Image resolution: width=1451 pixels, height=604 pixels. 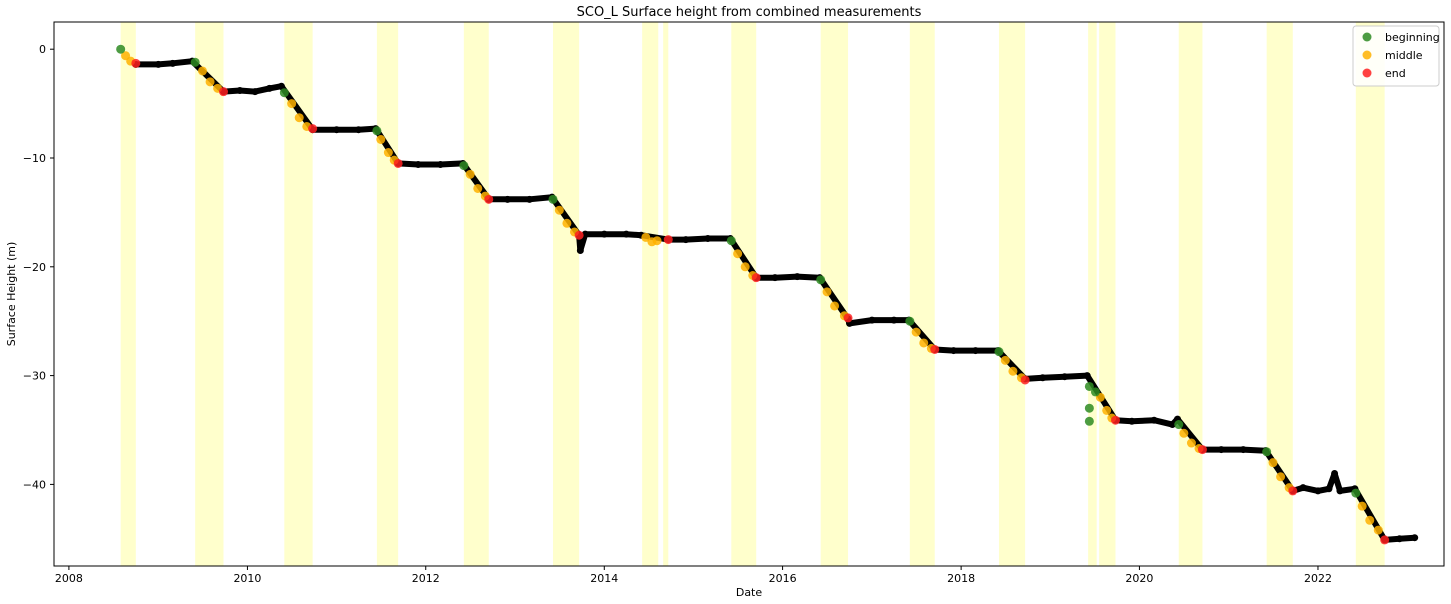 What do you see at coordinates (1139, 578) in the screenshot?
I see `x-tick-label: 2020` at bounding box center [1139, 578].